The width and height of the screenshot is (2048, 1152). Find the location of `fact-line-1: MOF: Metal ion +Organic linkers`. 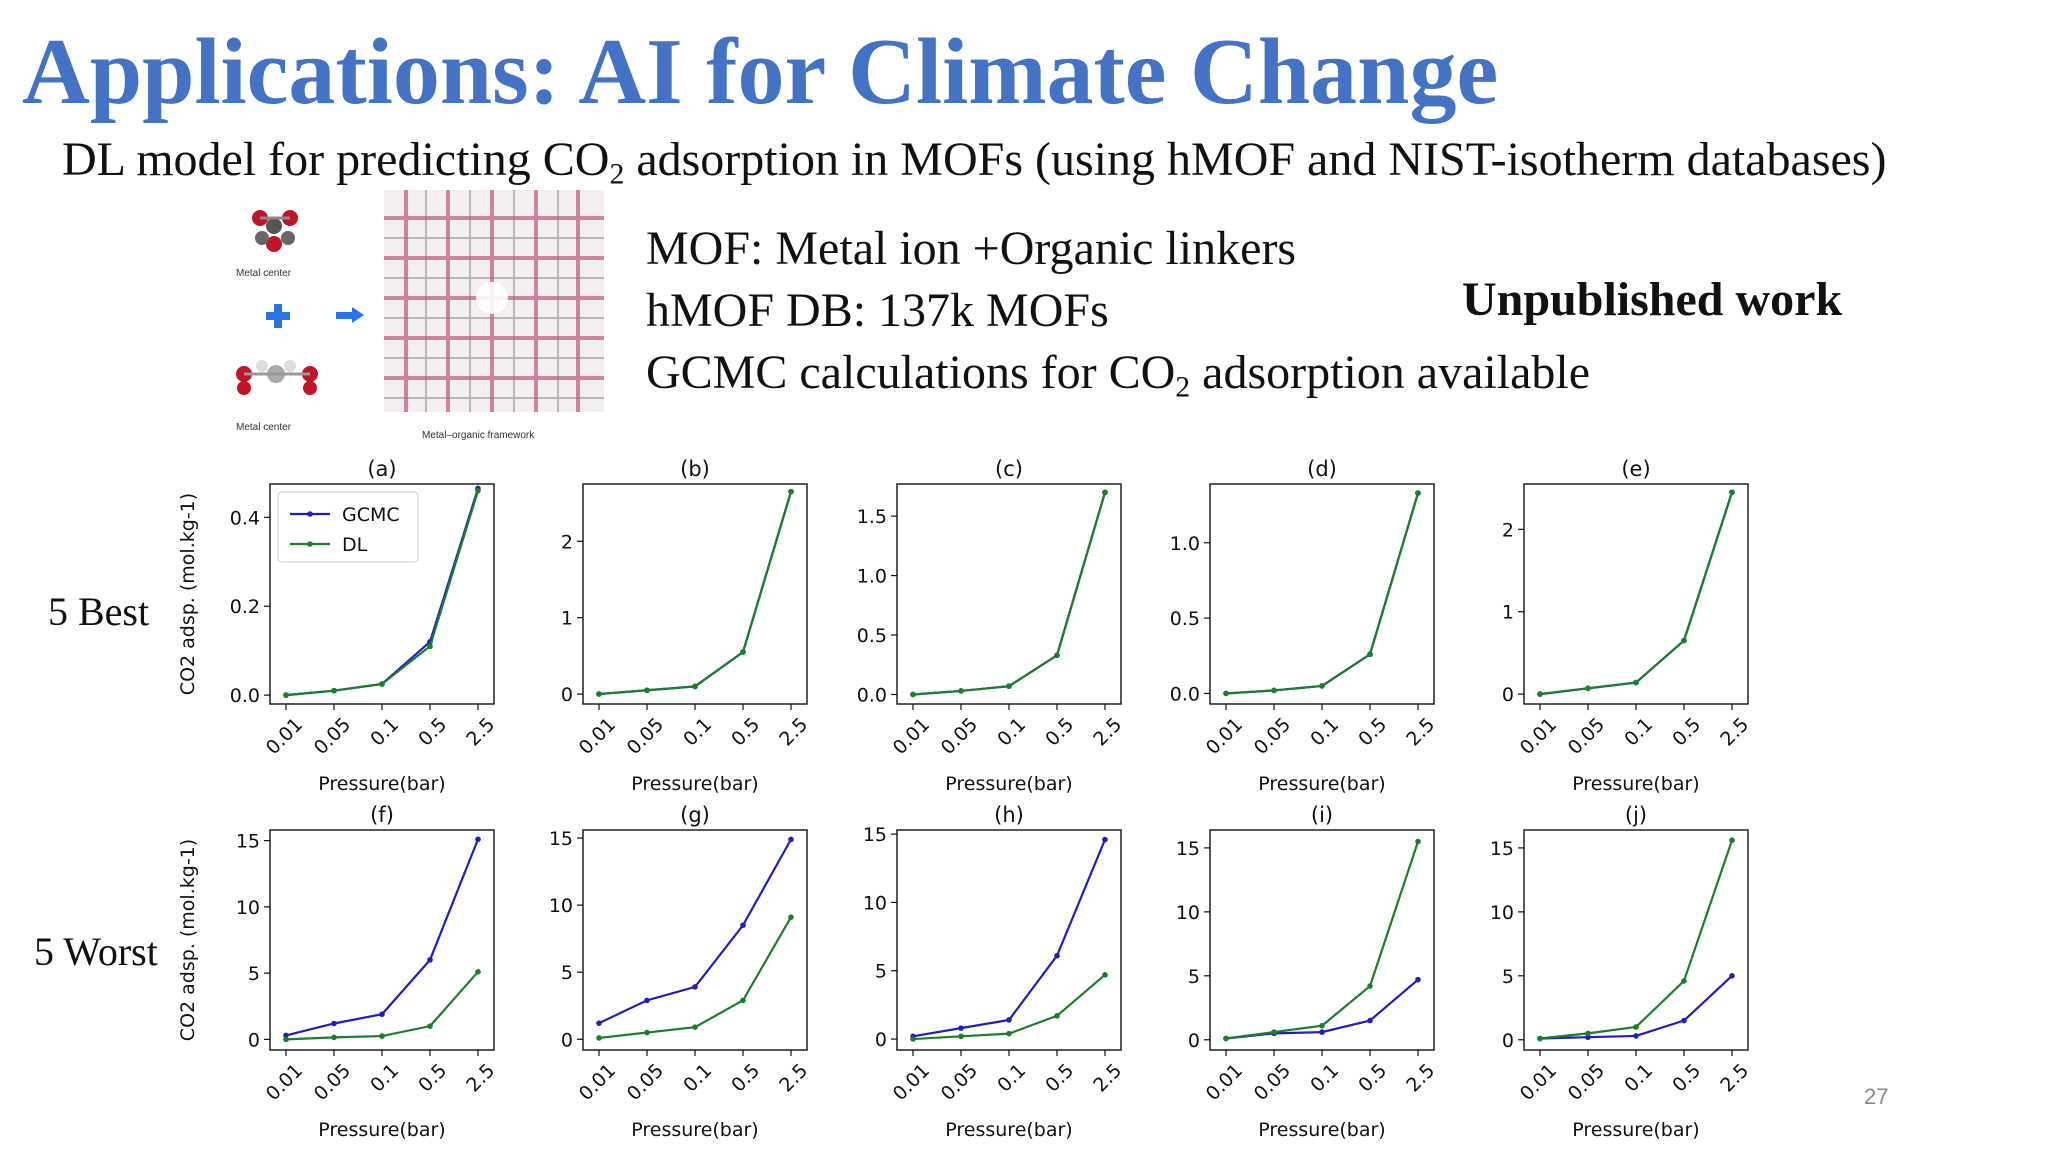

fact-line-1: MOF: Metal ion +Organic linkers is located at coordinates (971, 248).